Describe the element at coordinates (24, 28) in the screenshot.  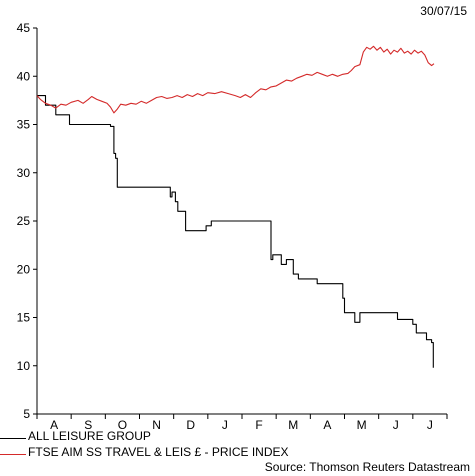
I see `y-tick-label: 45` at that location.